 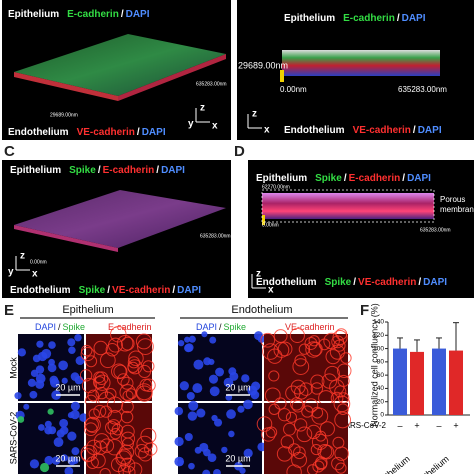 What do you see at coordinates (375, 178) in the screenshot?
I see `caption-part: E-cadherin` at bounding box center [375, 178].